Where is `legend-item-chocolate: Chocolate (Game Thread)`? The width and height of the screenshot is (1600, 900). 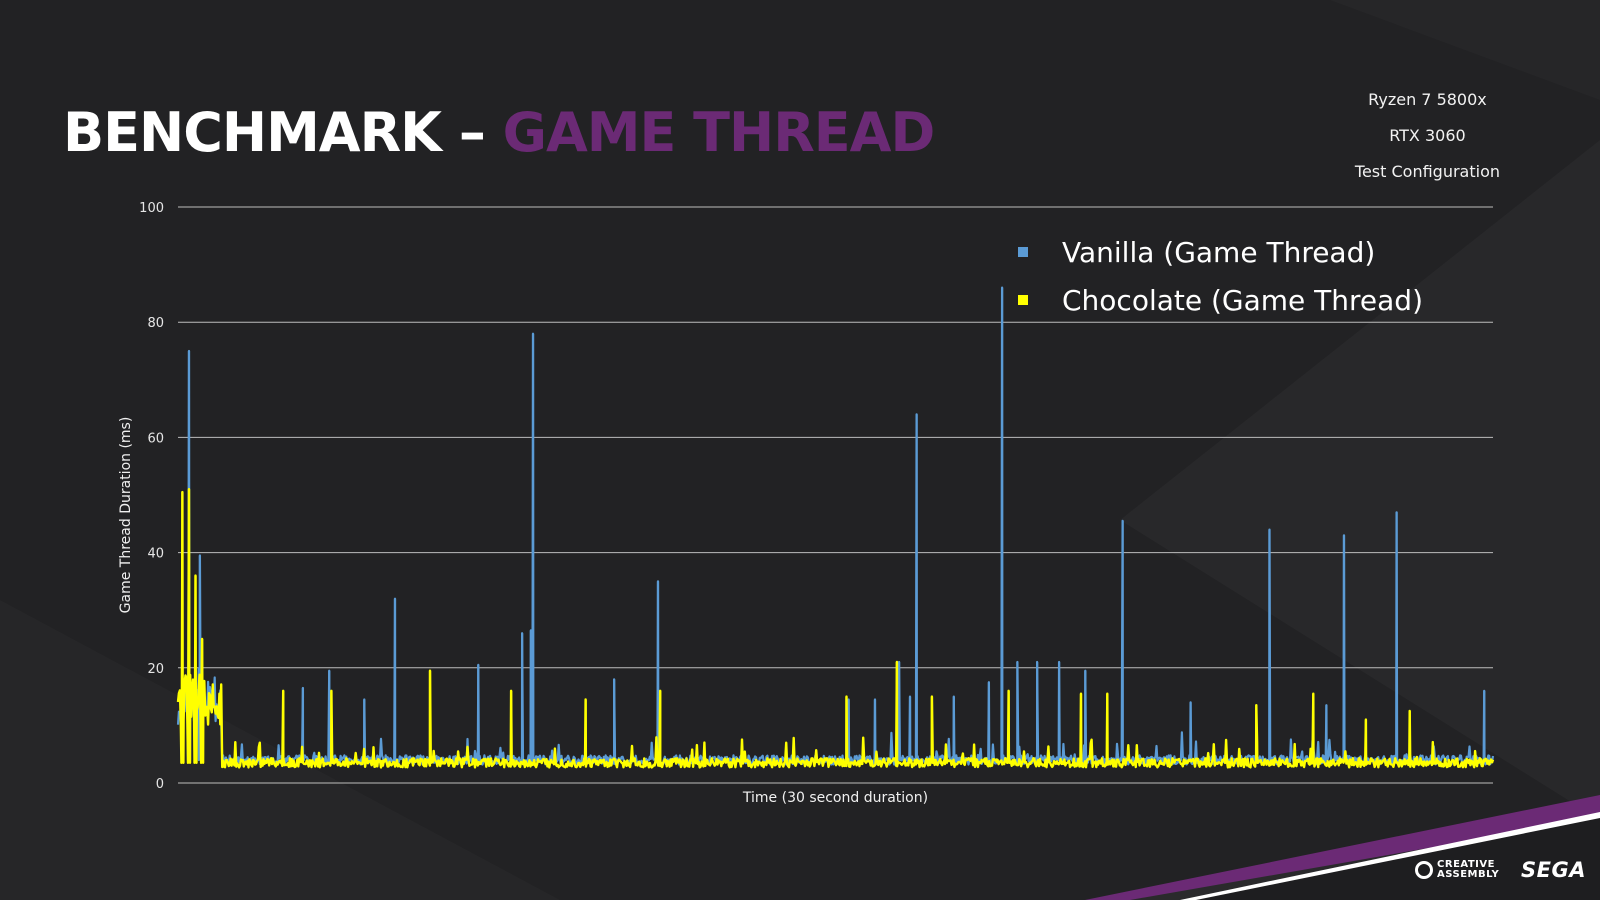
legend-item-chocolate: Chocolate (Game Thread) is located at coordinates (1220, 300).